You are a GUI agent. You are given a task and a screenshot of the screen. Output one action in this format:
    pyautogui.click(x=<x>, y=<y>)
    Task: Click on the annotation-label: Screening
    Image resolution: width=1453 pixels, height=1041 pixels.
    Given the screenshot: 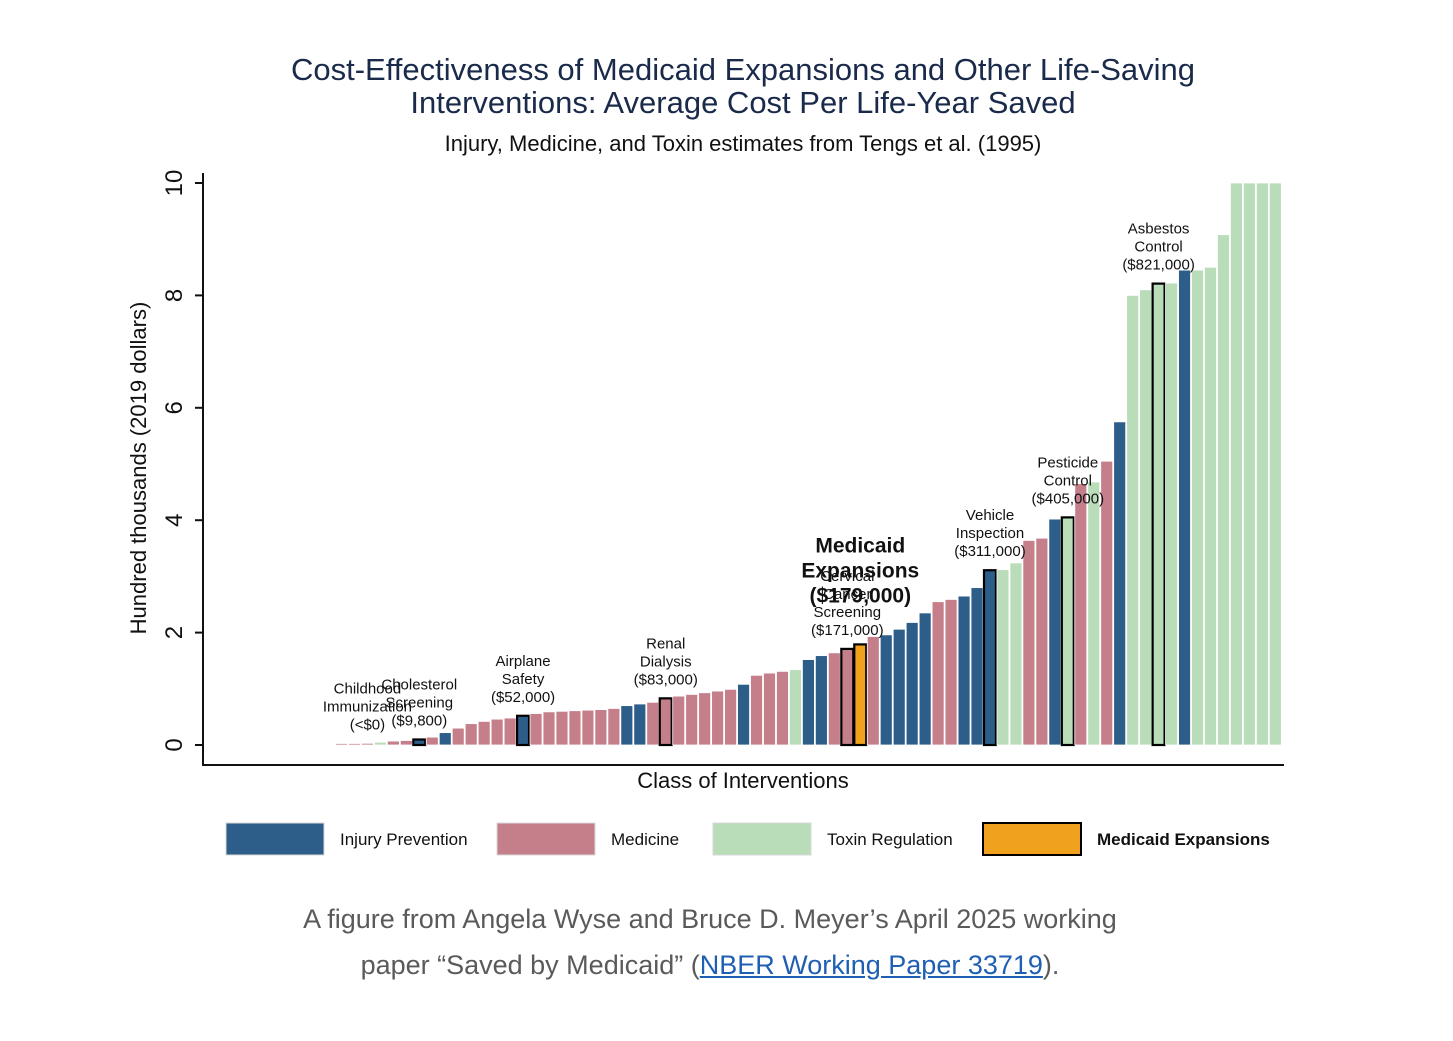 What is the action you would take?
    pyautogui.click(x=420, y=702)
    